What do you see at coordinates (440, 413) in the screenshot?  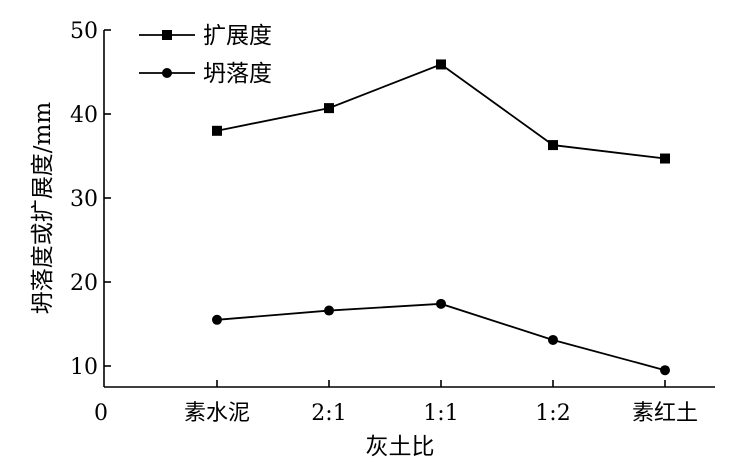 I see `x-tick-label: 1:1` at bounding box center [440, 413].